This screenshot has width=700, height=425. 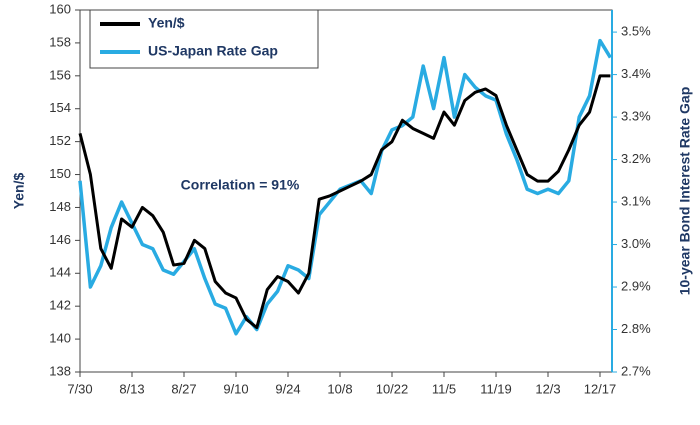 What do you see at coordinates (60, 305) in the screenshot?
I see `y-tick-label: 142` at bounding box center [60, 305].